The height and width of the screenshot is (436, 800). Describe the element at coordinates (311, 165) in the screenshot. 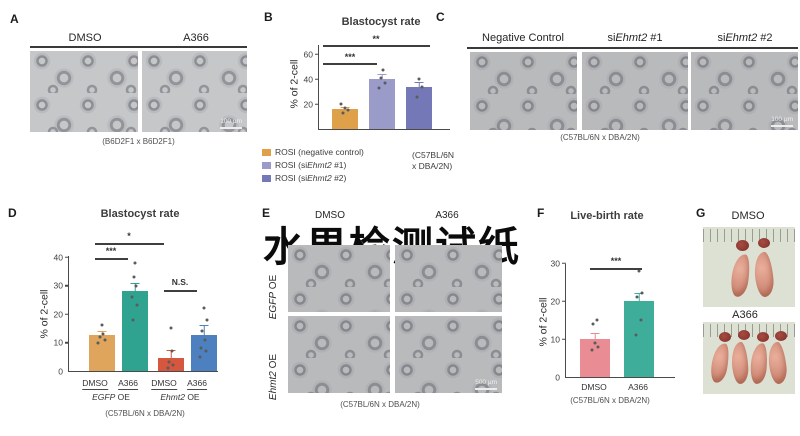

I see `legend-label: ROSI (siEhmt2 #1)` at that location.